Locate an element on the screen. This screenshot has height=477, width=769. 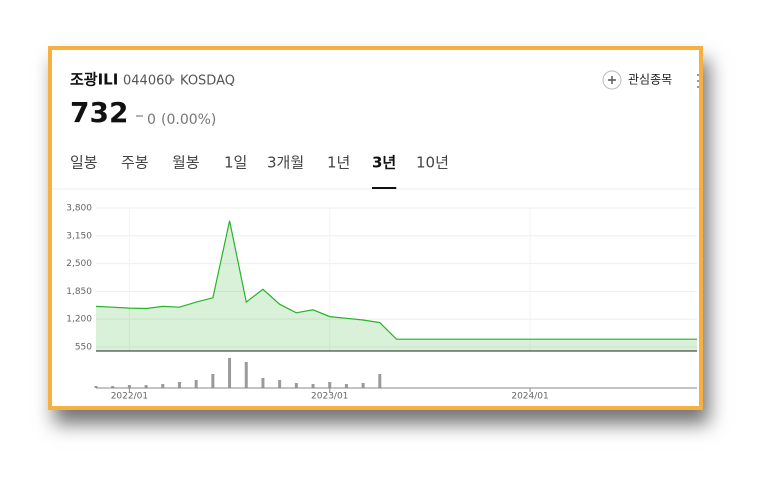
y-tick-label: 1,200 is located at coordinates (79, 320).